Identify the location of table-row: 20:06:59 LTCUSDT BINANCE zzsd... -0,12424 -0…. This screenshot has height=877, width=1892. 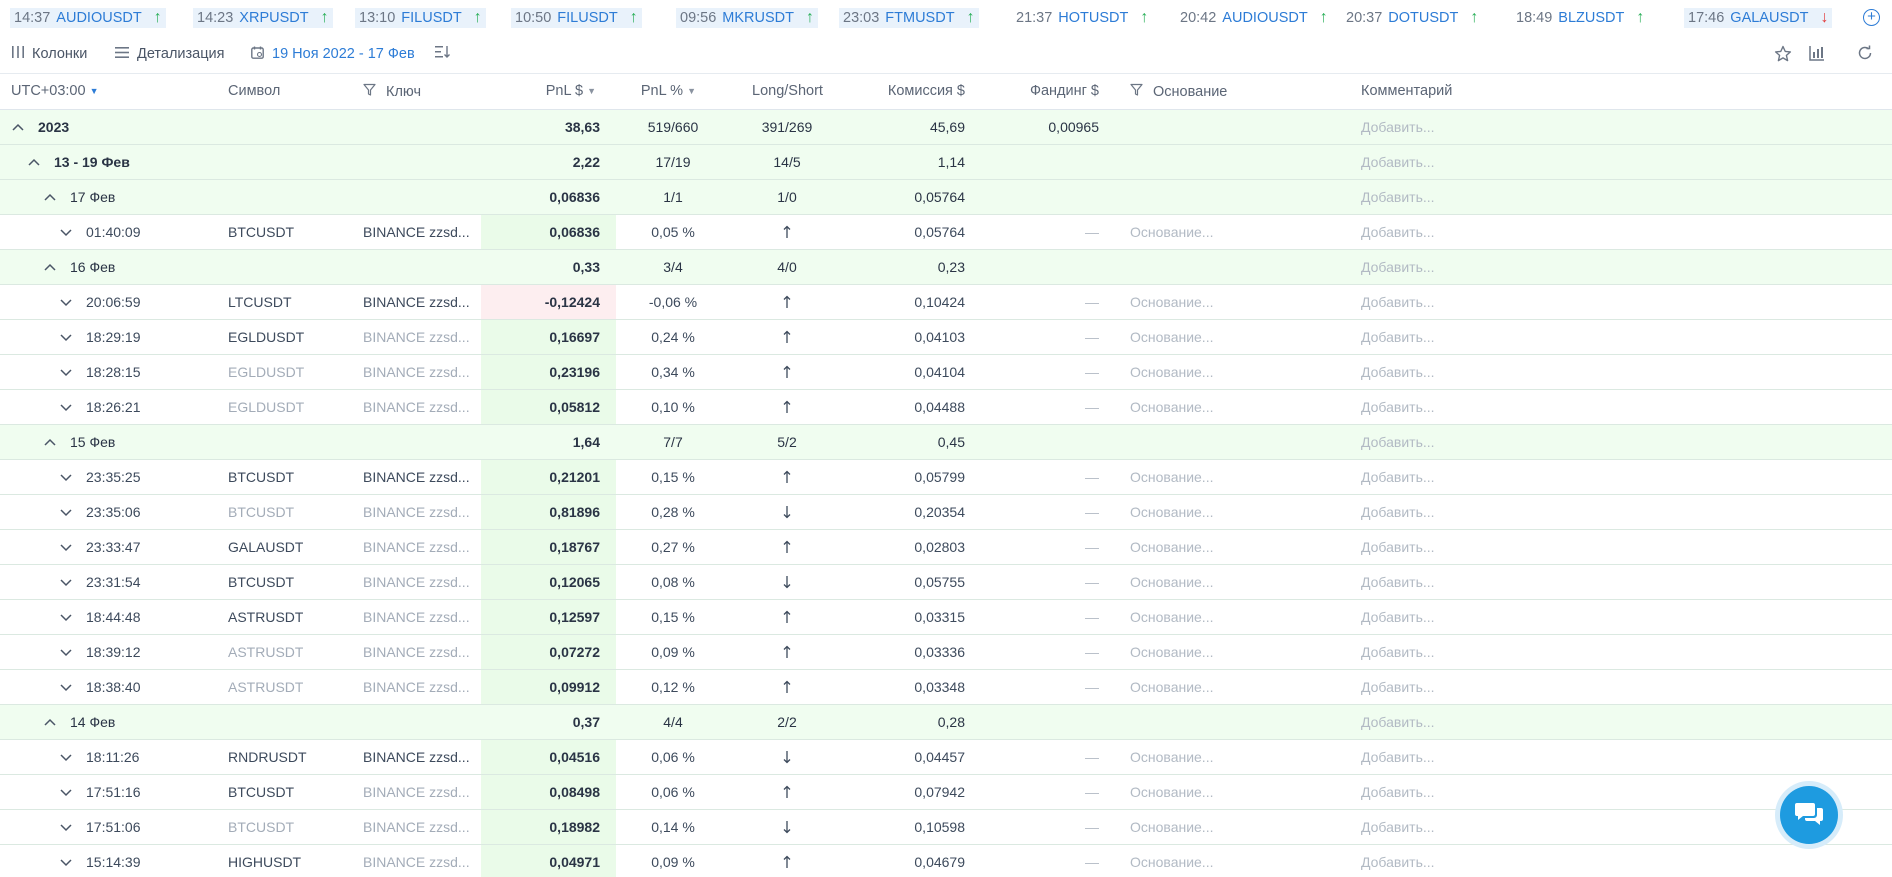
(946, 302).